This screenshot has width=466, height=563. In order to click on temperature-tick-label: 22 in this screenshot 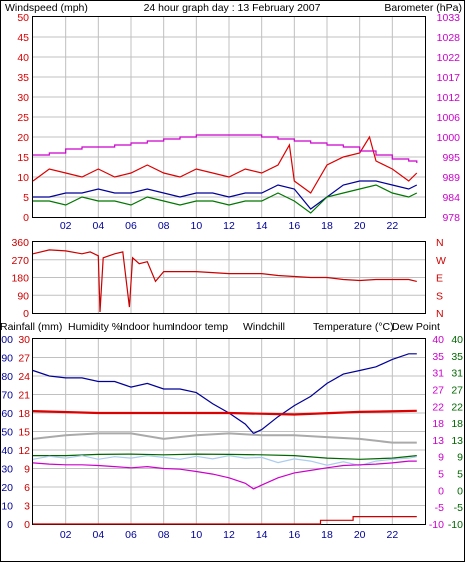, I will do `click(457, 407)`.